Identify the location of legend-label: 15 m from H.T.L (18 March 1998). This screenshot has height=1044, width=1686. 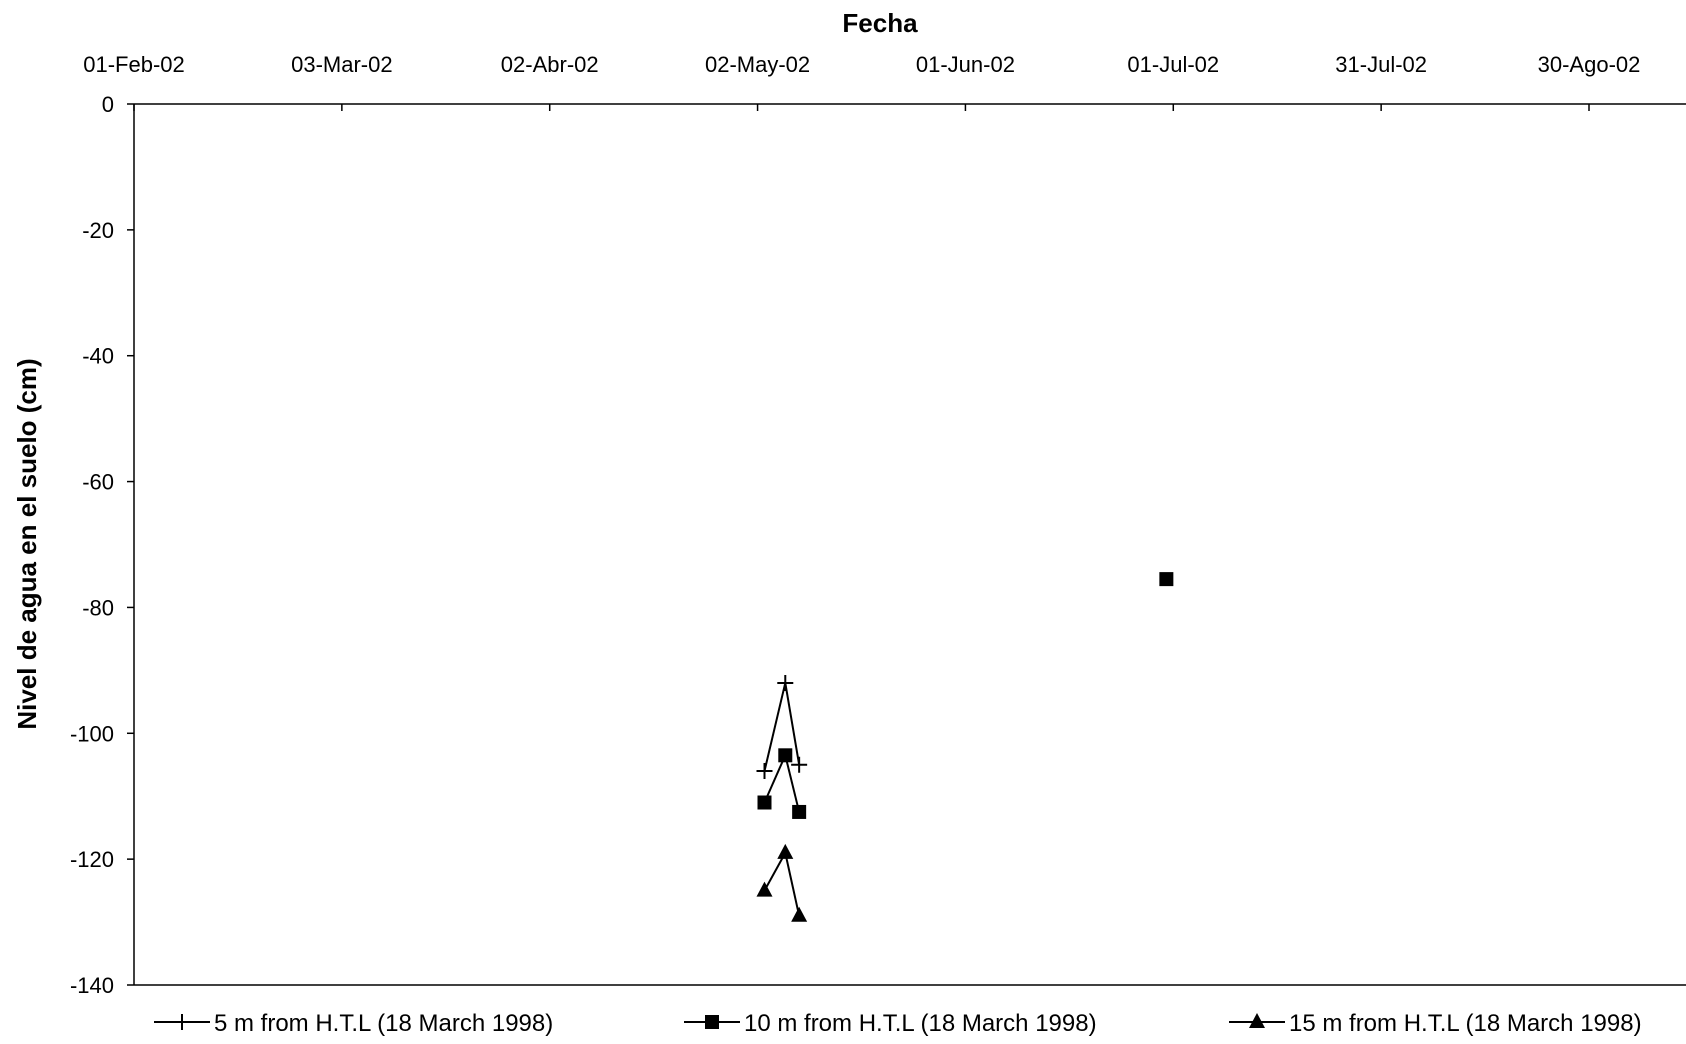
(1465, 1023).